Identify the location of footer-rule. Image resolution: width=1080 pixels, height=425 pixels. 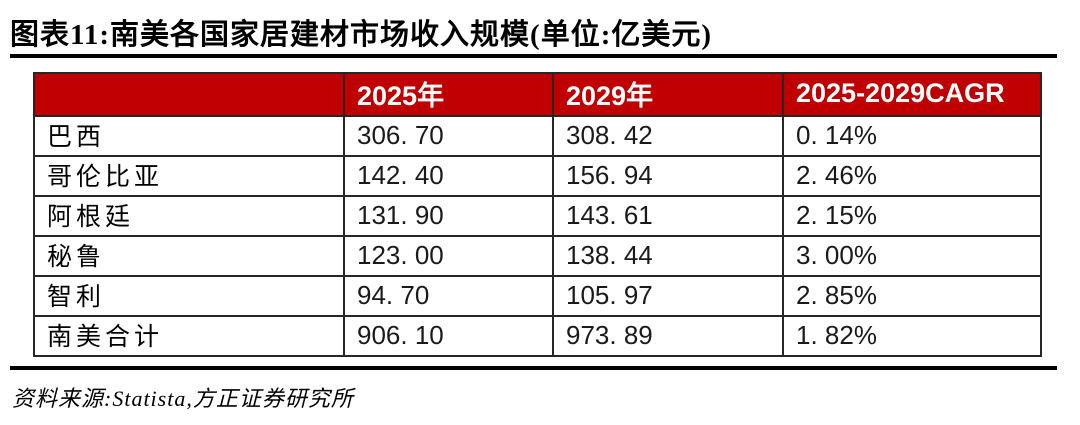
(533, 368).